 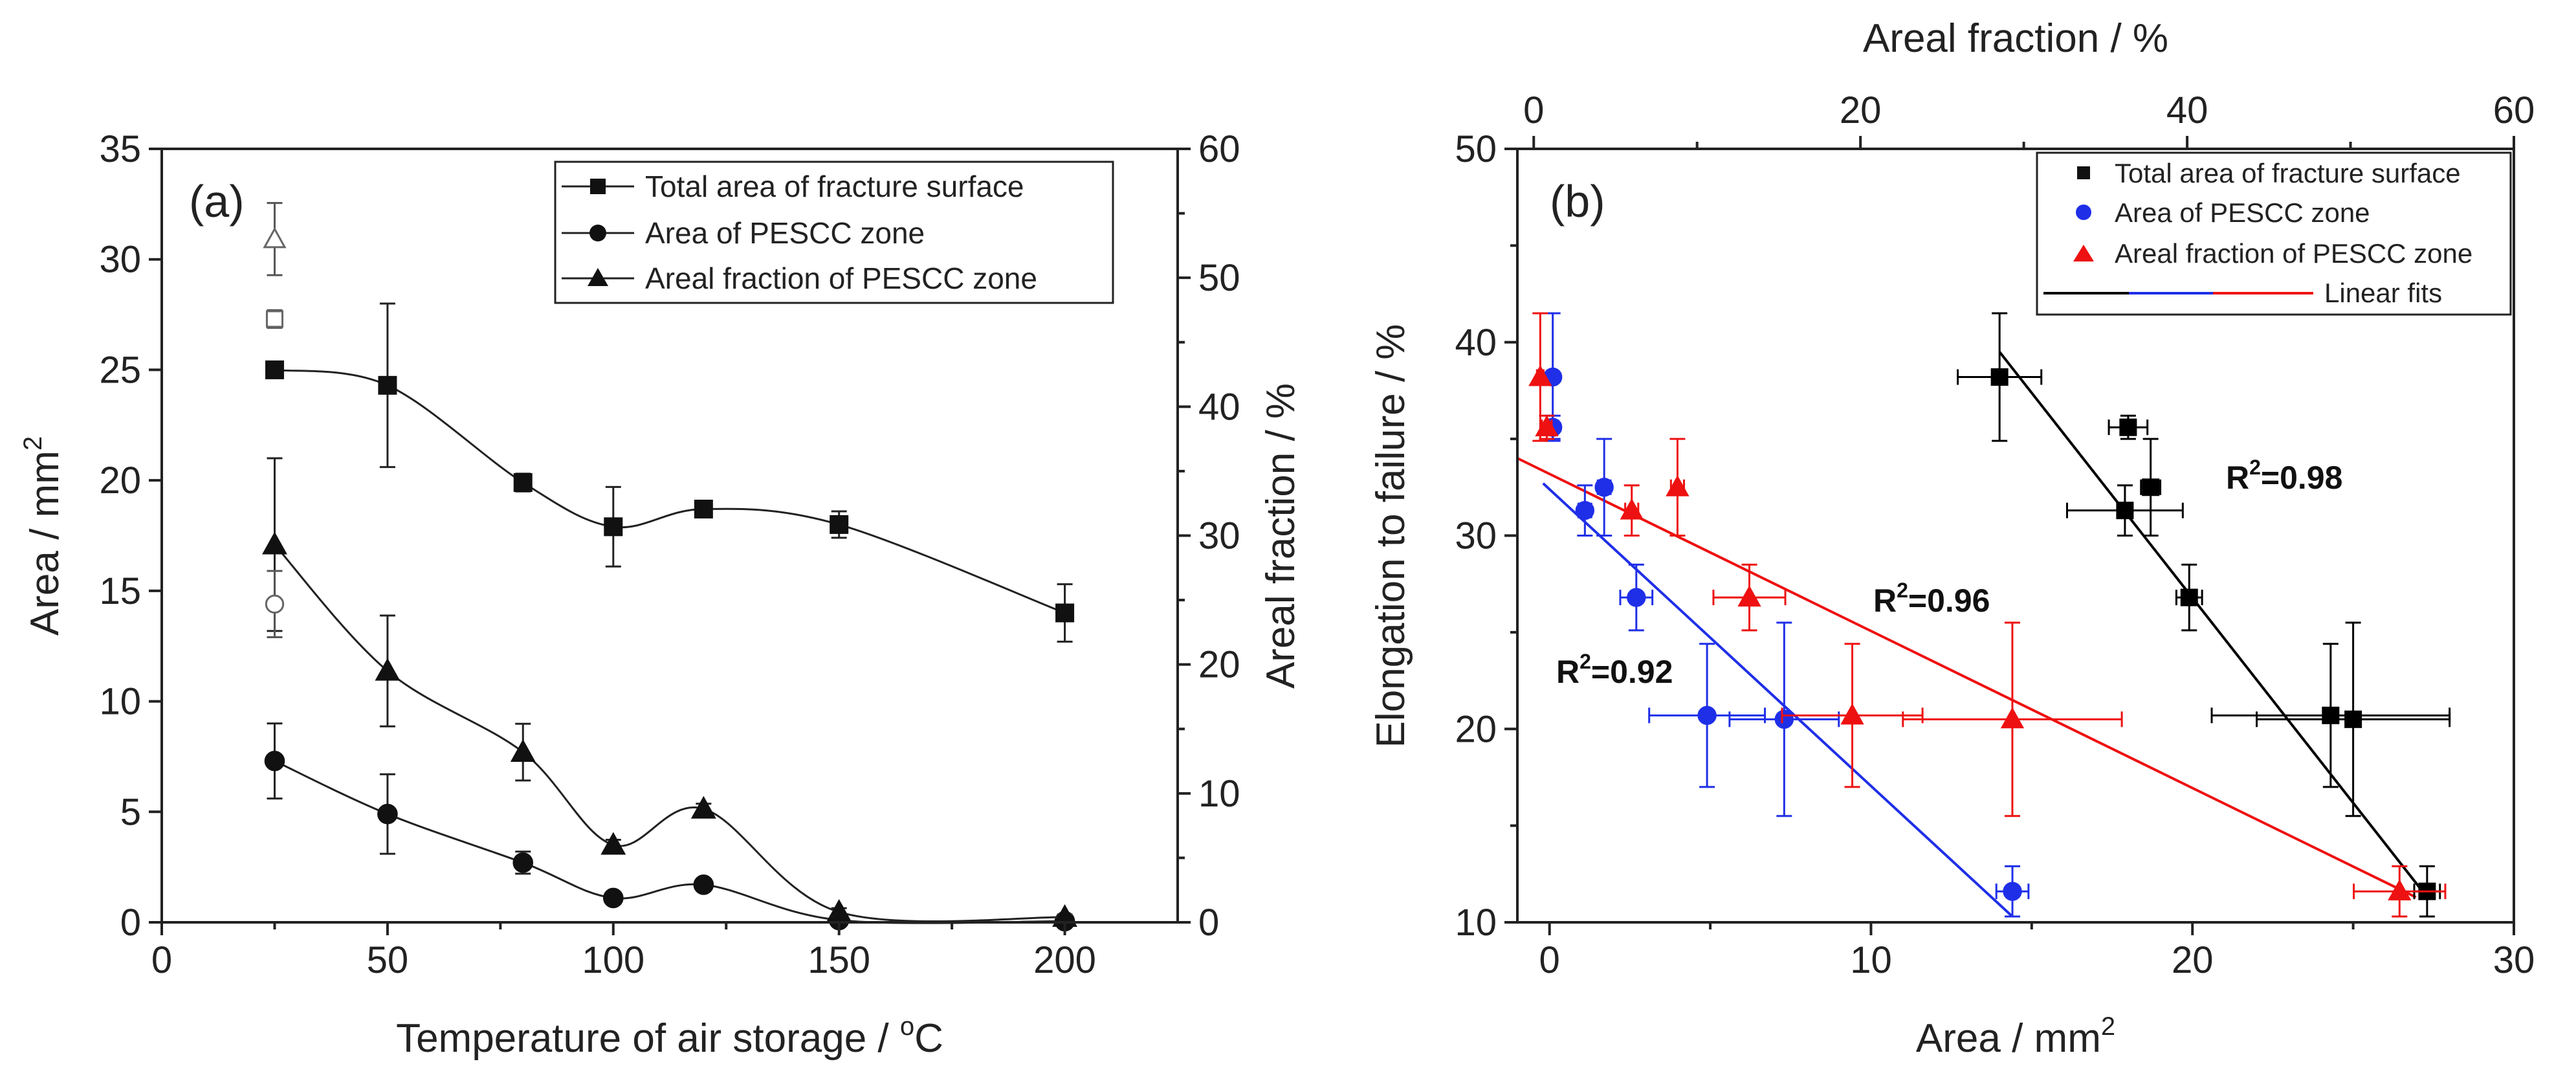 What do you see at coordinates (1476, 343) in the screenshot?
I see `b-ytick-label: 40` at bounding box center [1476, 343].